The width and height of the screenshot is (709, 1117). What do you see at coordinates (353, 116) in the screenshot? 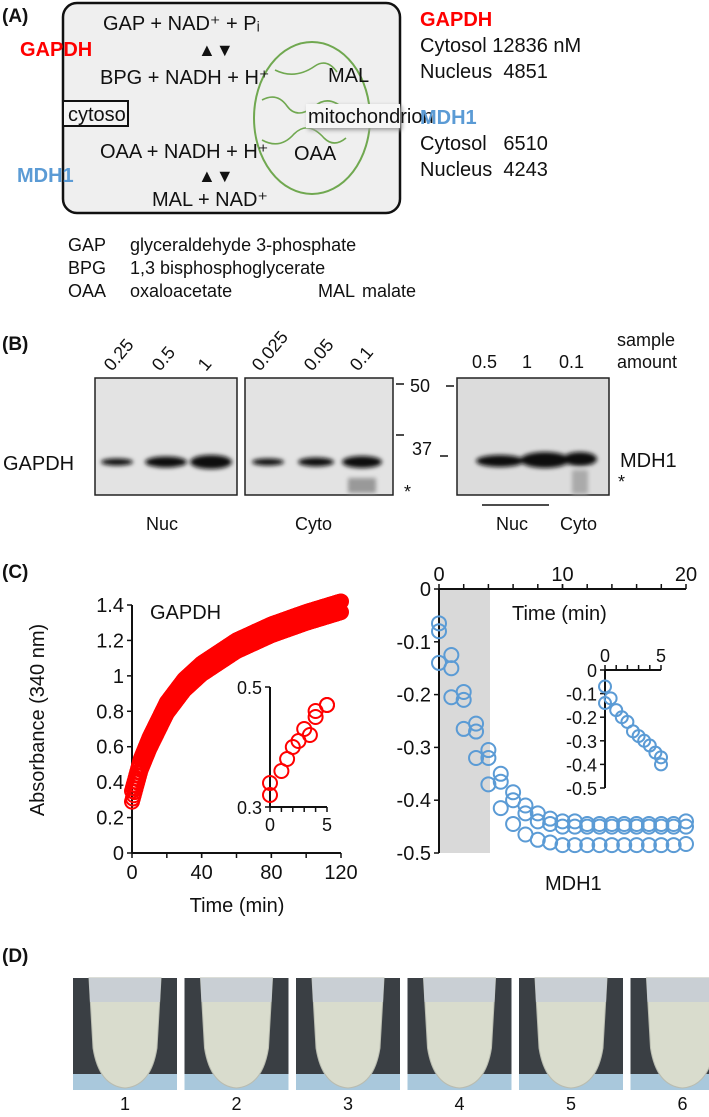
I see `mitochondrion-label-box` at bounding box center [353, 116].